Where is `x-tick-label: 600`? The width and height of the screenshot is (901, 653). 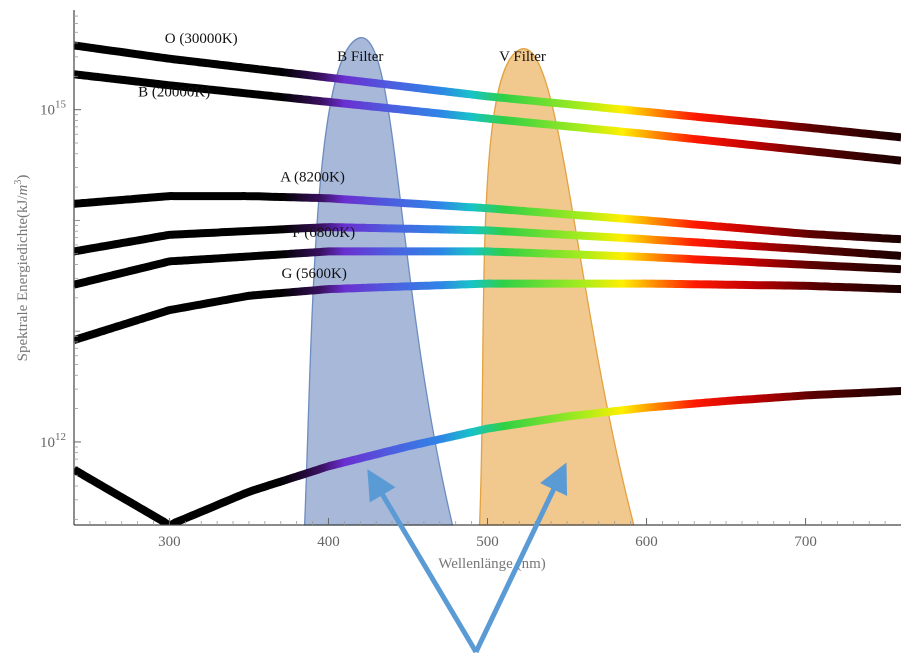 x-tick-label: 600 is located at coordinates (646, 542).